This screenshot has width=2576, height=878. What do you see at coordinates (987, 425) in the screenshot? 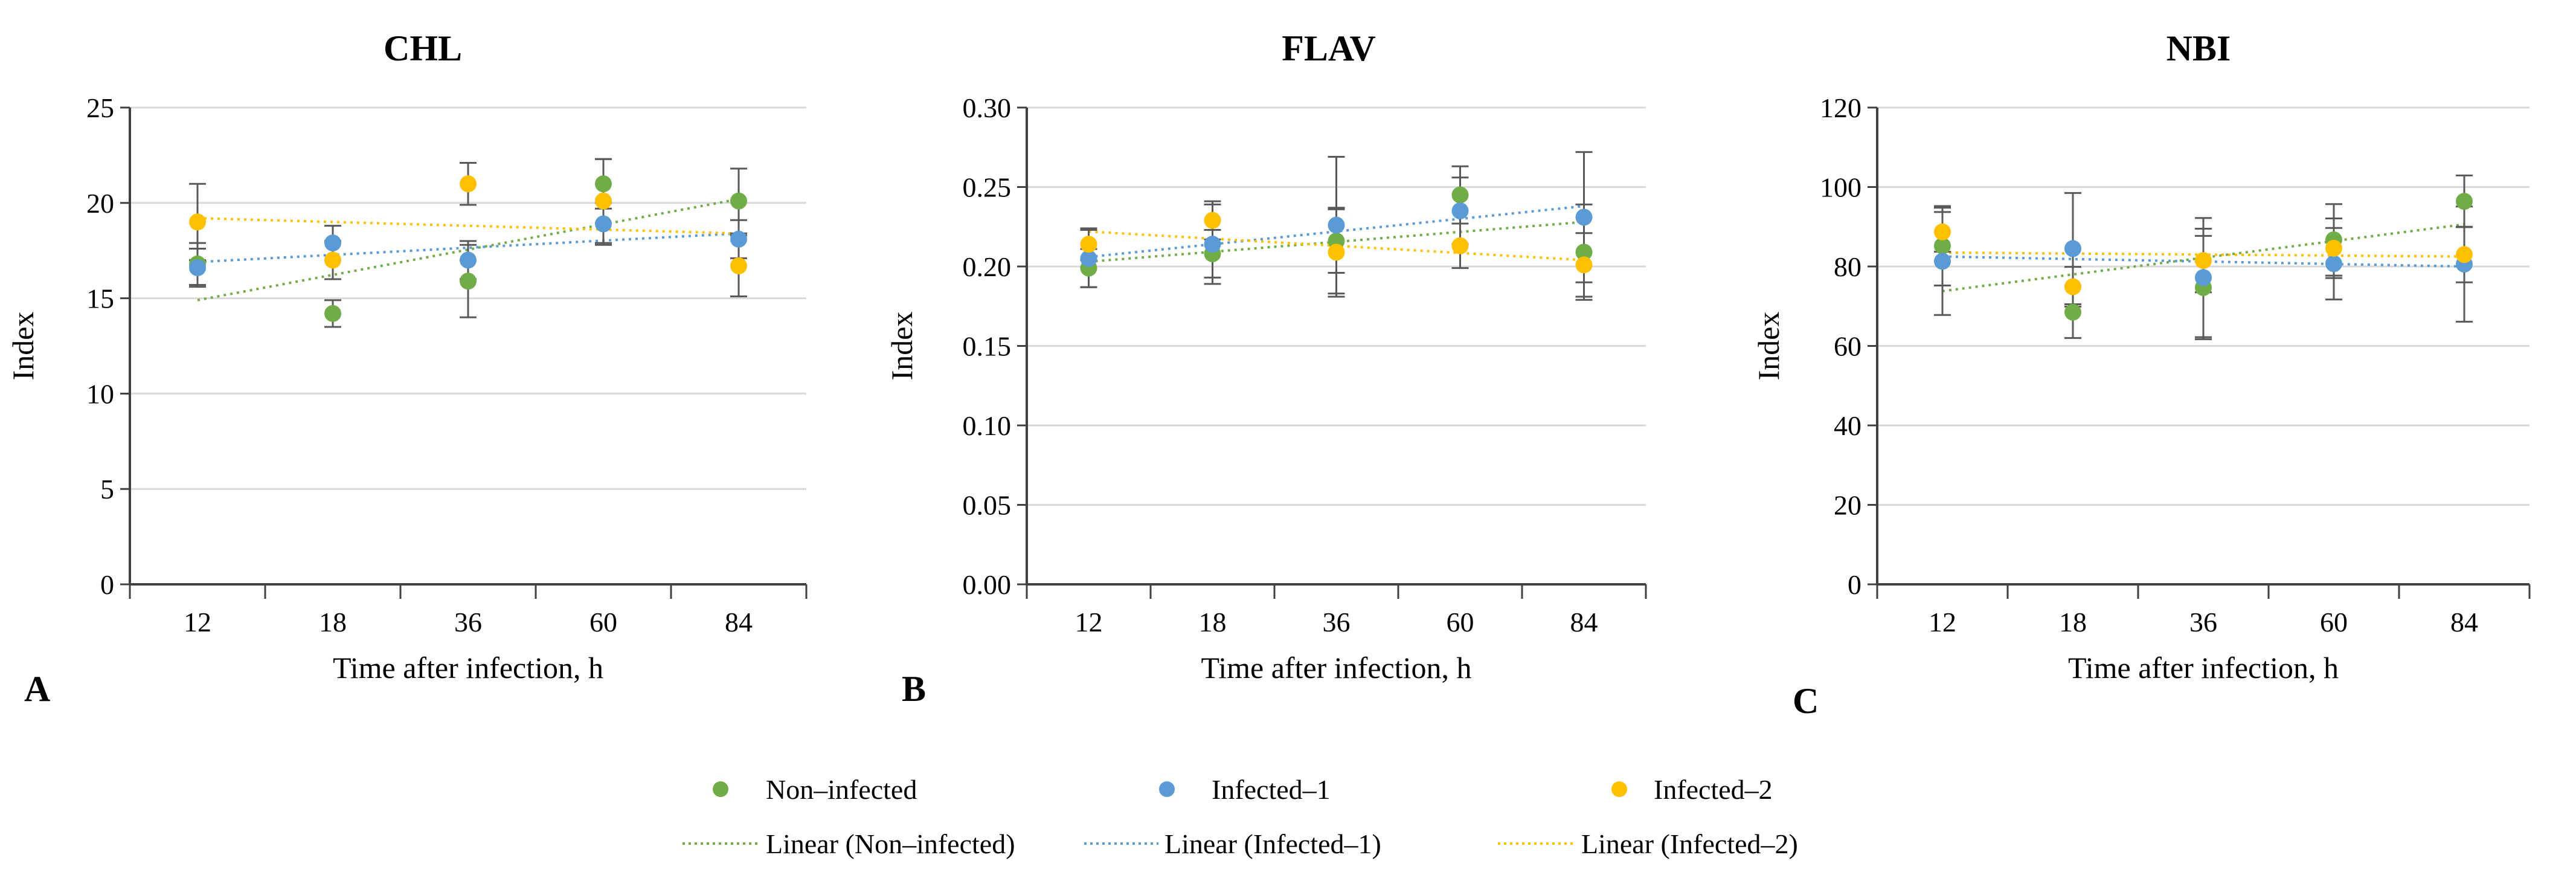
I see `y-tick-label: 0.10` at bounding box center [987, 425].